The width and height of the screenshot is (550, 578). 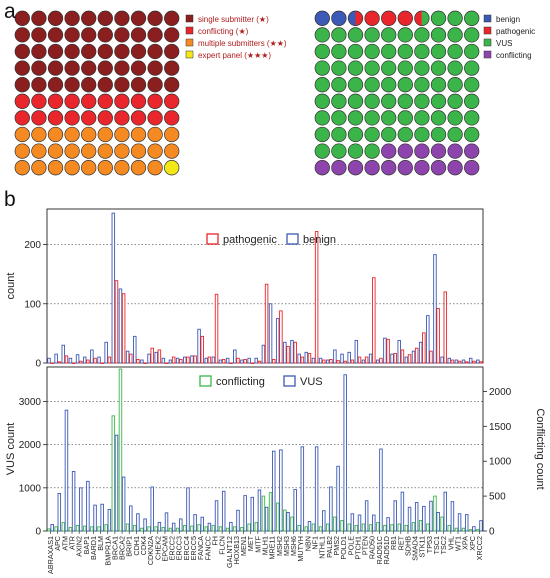 I want to click on x-category-label: PALB2, so click(x=329, y=547).